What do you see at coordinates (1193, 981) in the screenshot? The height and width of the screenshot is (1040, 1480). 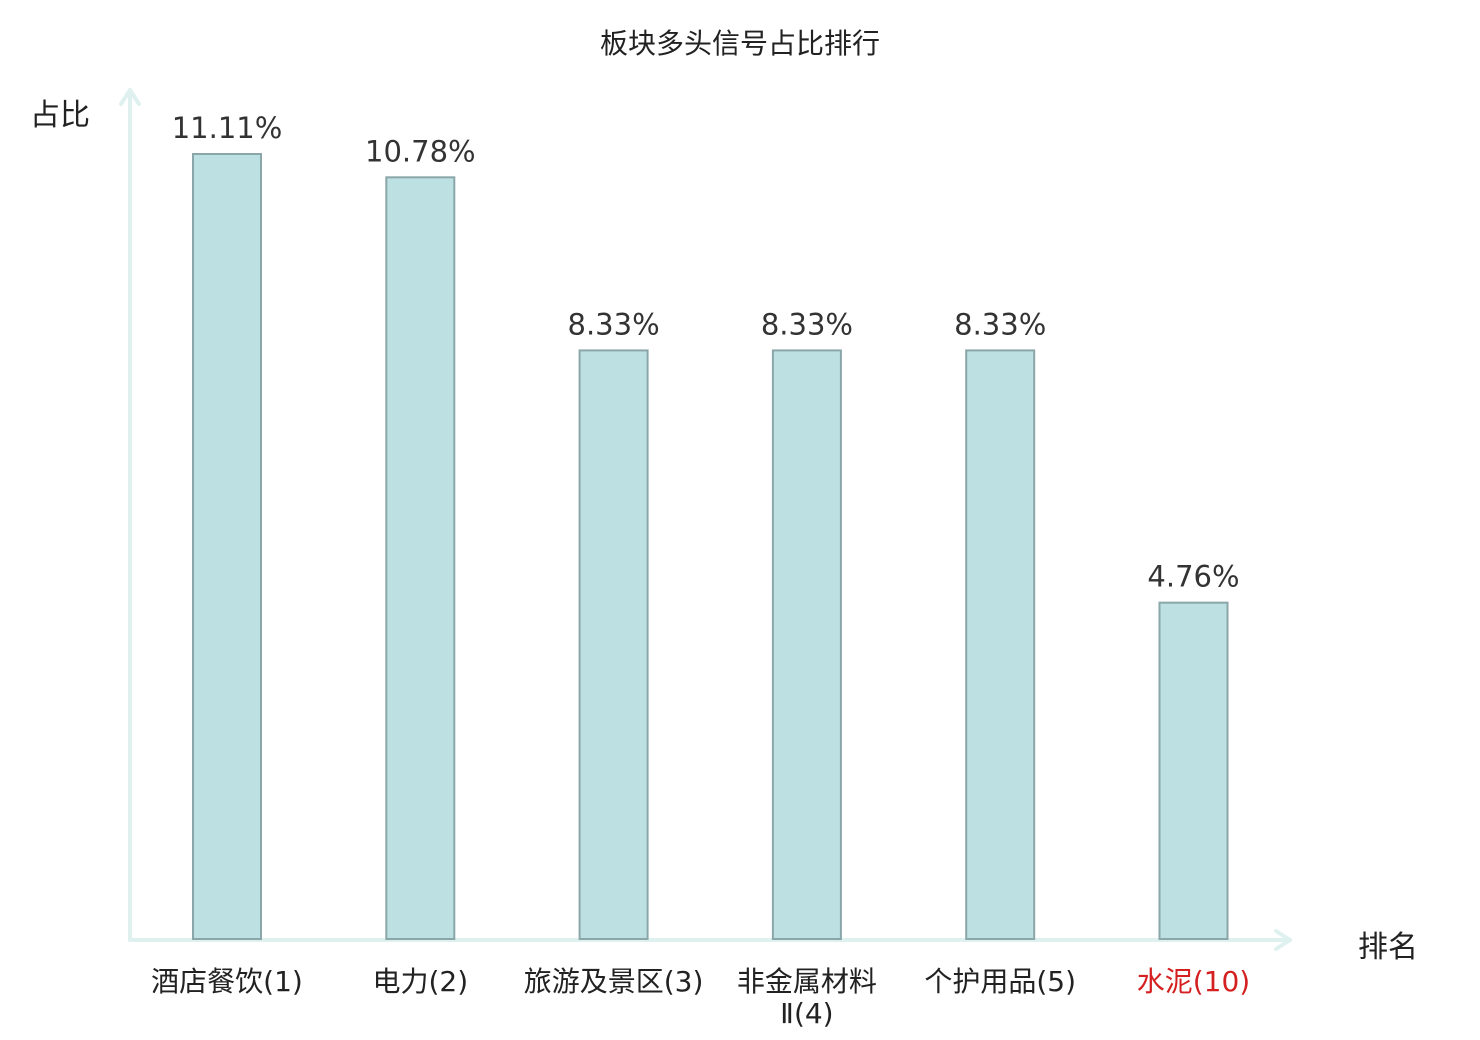 I see `category-label: 水泥(10)` at bounding box center [1193, 981].